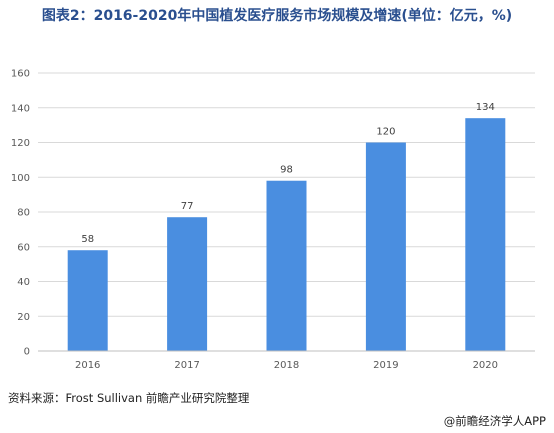 This screenshot has width=554, height=433. Describe the element at coordinates (20, 74) in the screenshot. I see `y-tick-label: 160` at that location.